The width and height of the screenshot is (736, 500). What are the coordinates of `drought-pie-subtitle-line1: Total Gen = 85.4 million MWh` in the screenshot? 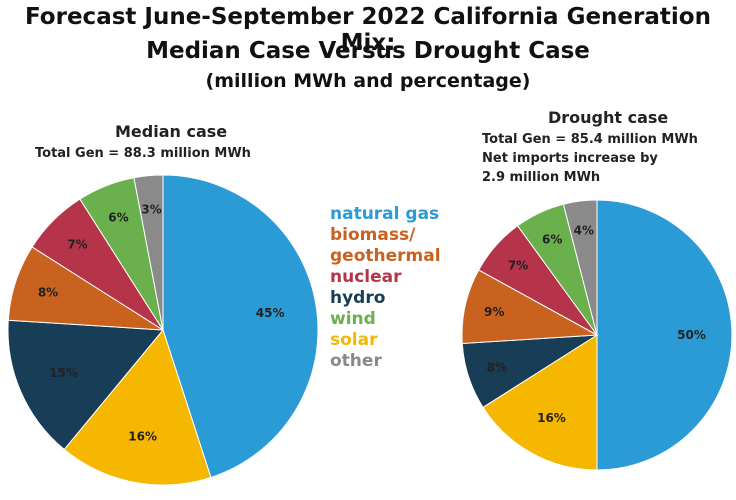 It's located at (590, 139).